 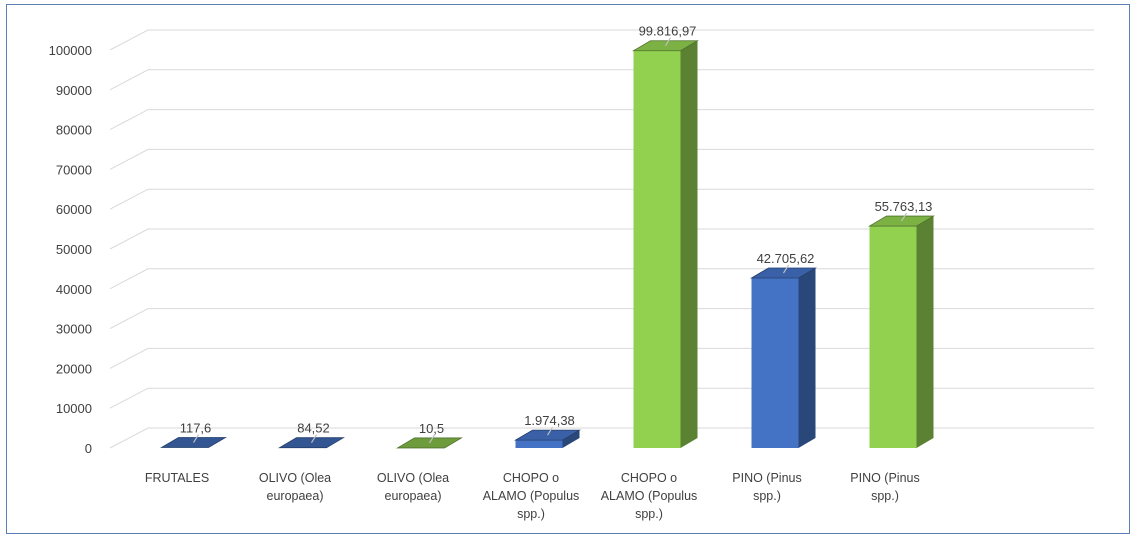 What do you see at coordinates (74, 329) in the screenshot?
I see `y-tick-label: 30000` at bounding box center [74, 329].